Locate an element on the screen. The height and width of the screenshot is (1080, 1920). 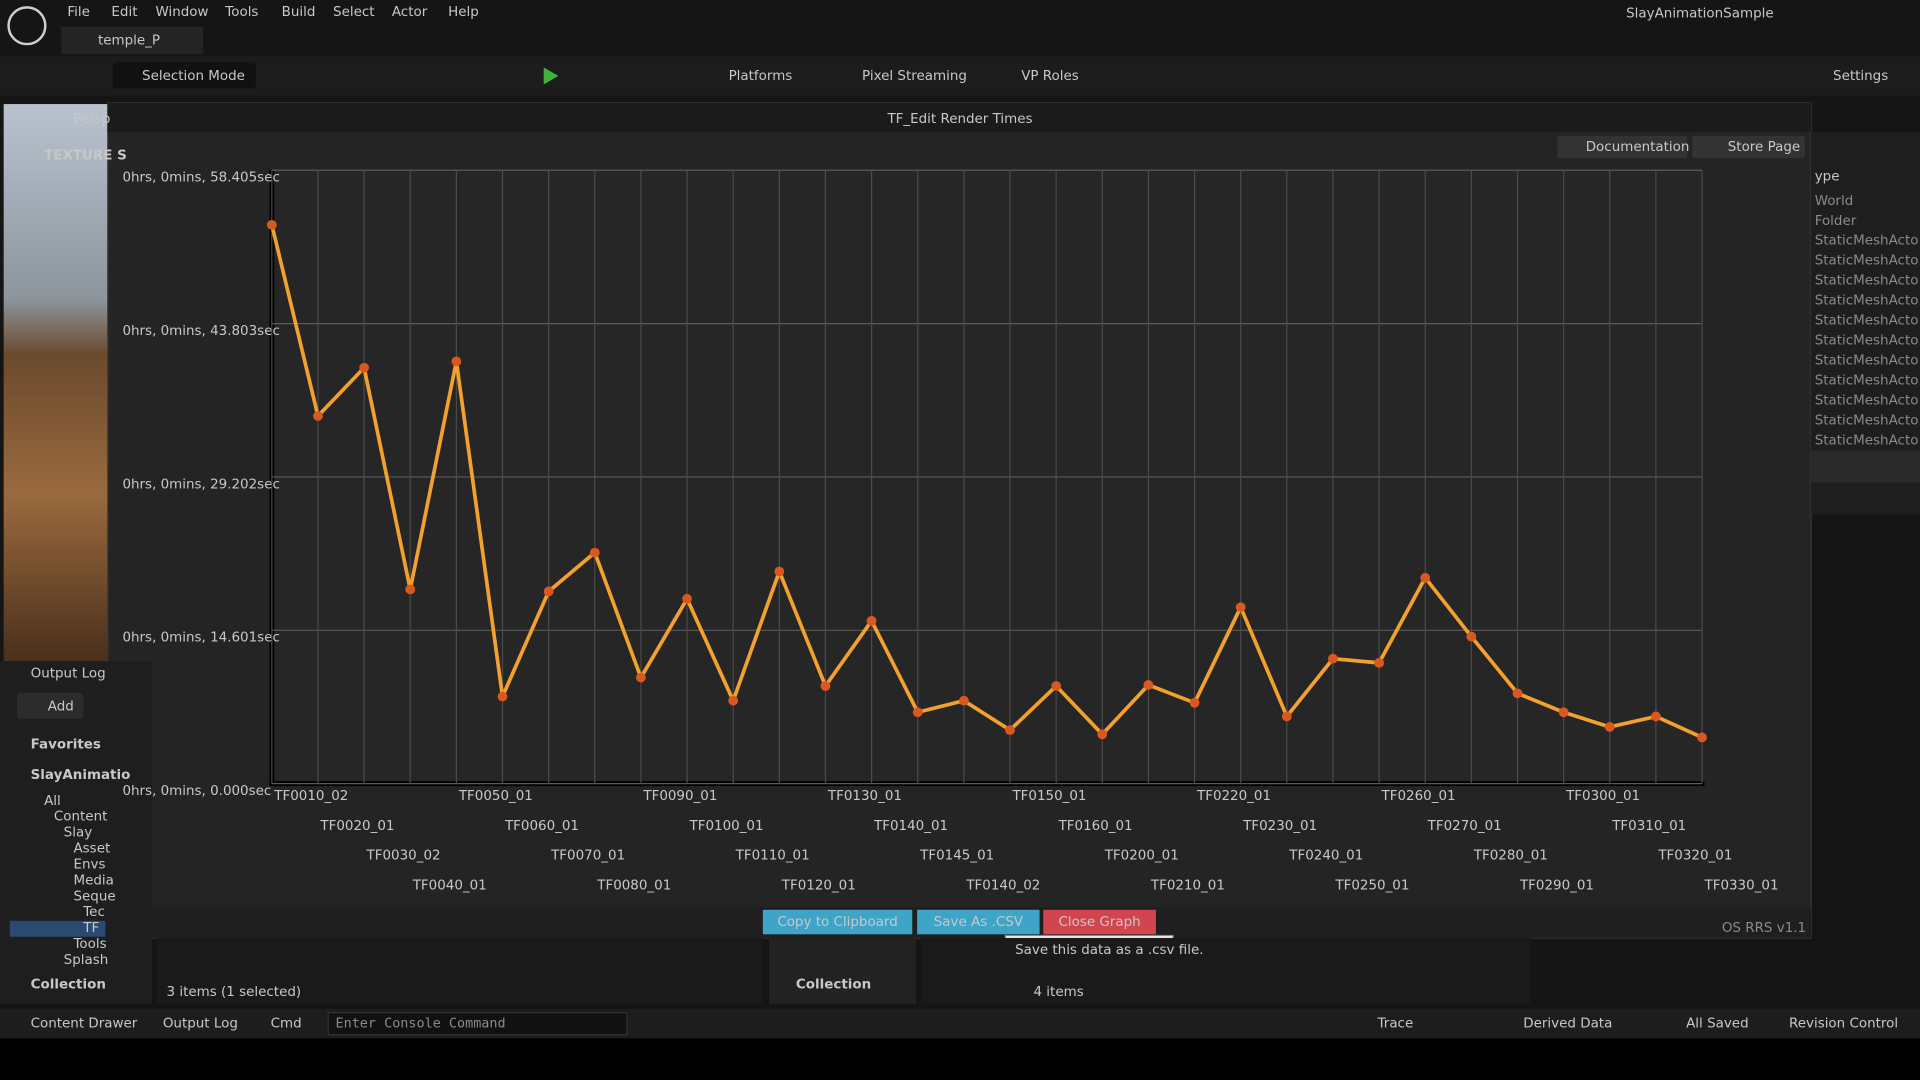
tree-item: Tec is located at coordinates (93, 912).